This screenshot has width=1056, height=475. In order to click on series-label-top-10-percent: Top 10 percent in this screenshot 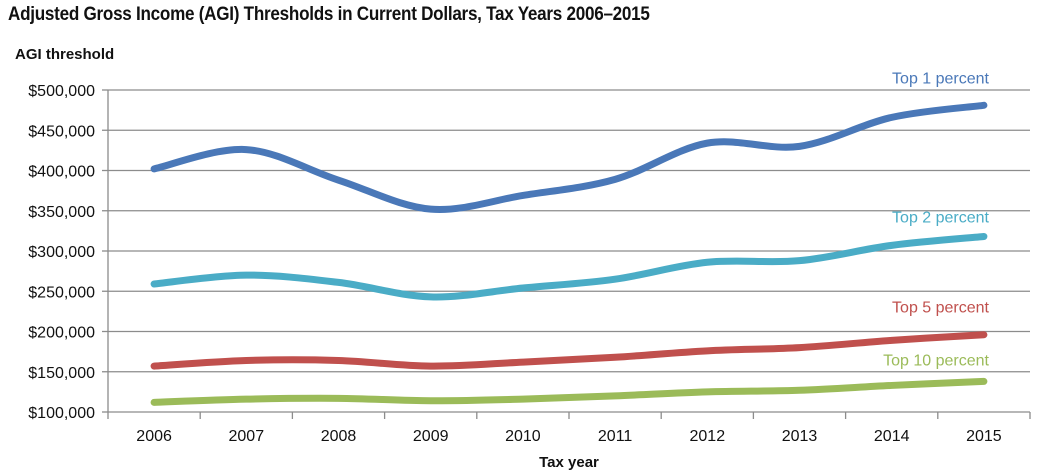, I will do `click(936, 360)`.